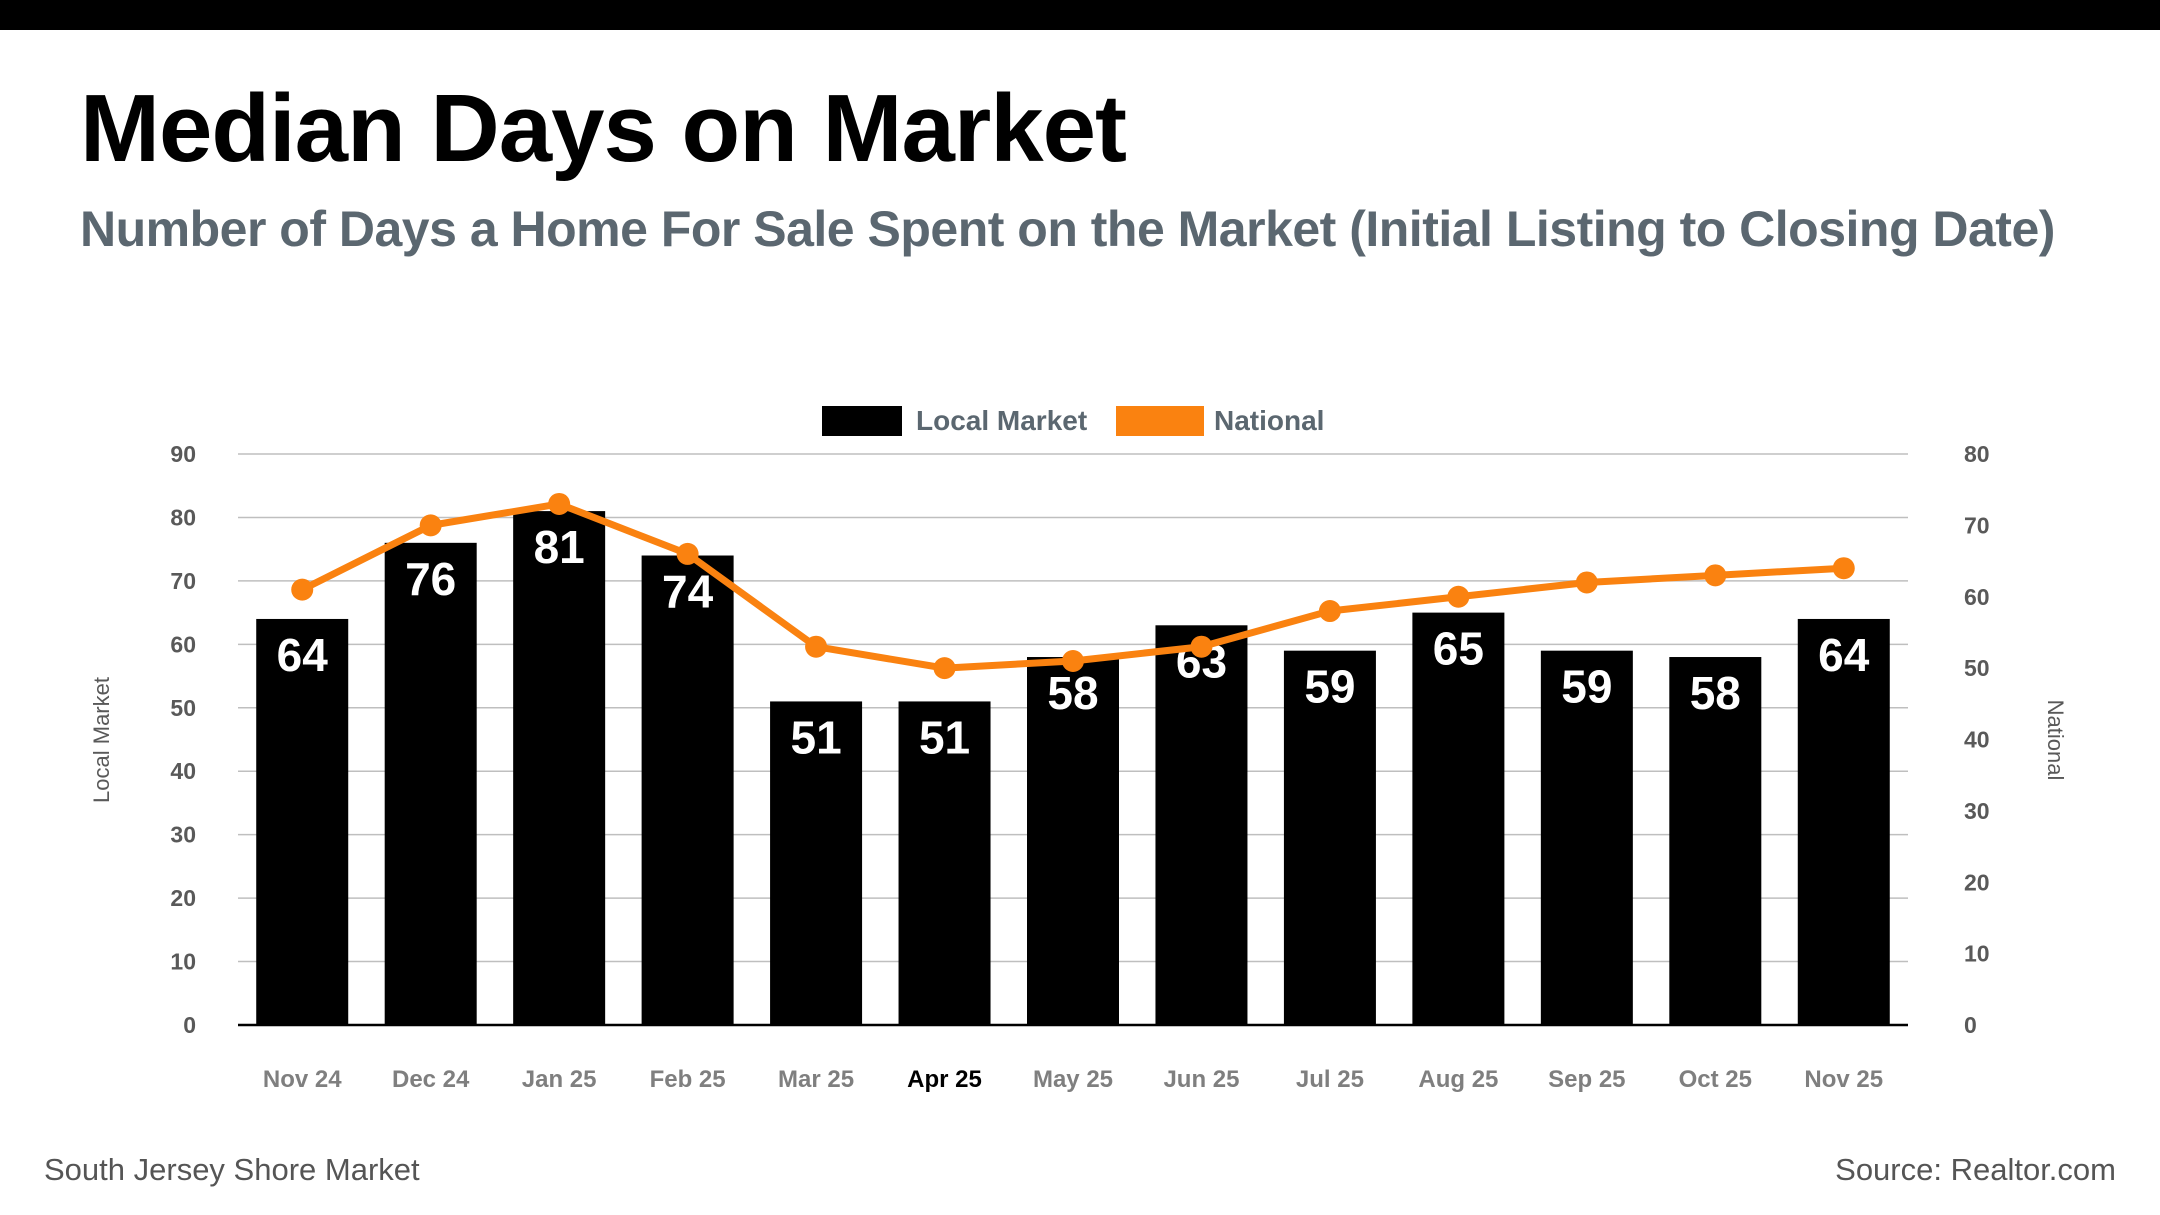 The image size is (2160, 1215). What do you see at coordinates (1001, 420) in the screenshot?
I see `legend-label-local-market: Local Market` at bounding box center [1001, 420].